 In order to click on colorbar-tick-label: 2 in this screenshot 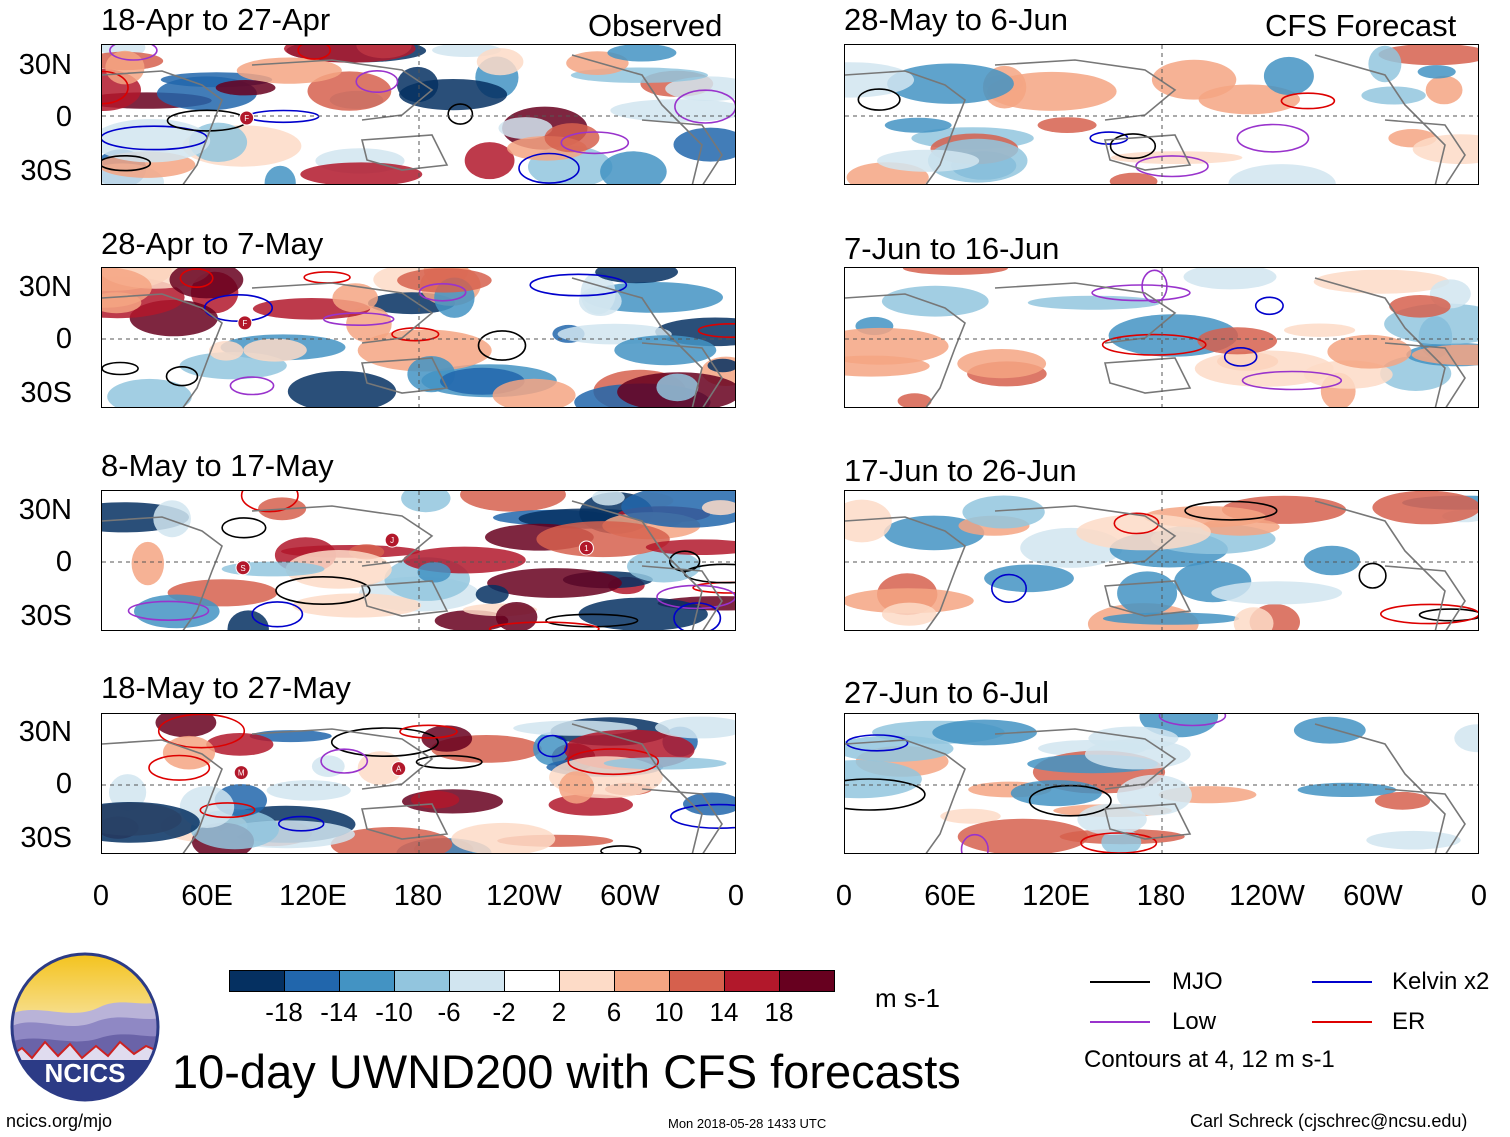, I will do `click(559, 1012)`.